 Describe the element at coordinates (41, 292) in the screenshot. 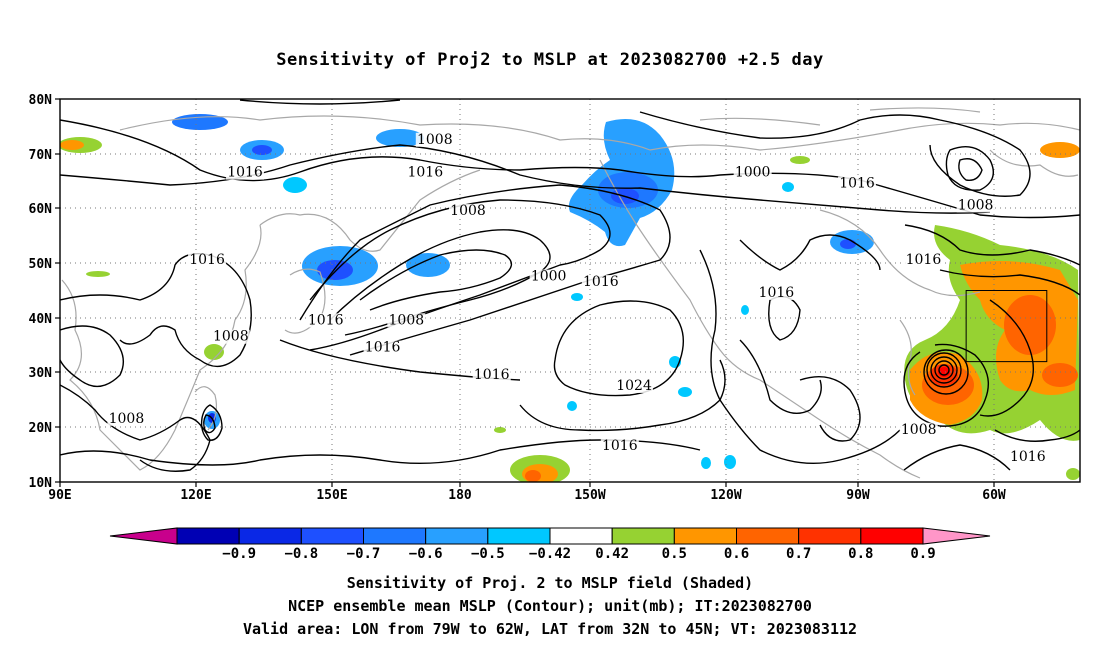

I see `latitude-labels: 80N 70N 60N 50N 40N 30N 20N 10N` at that location.